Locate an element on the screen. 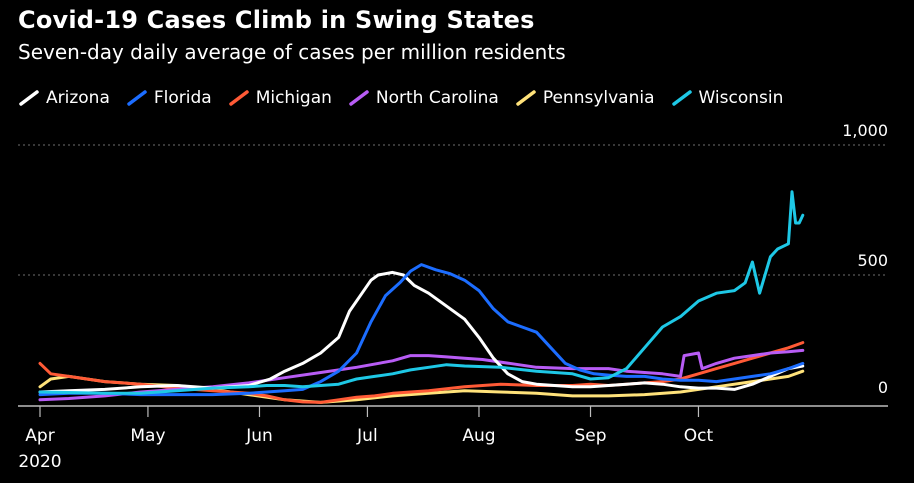  legend-label-florida: Florida is located at coordinates (182, 98).